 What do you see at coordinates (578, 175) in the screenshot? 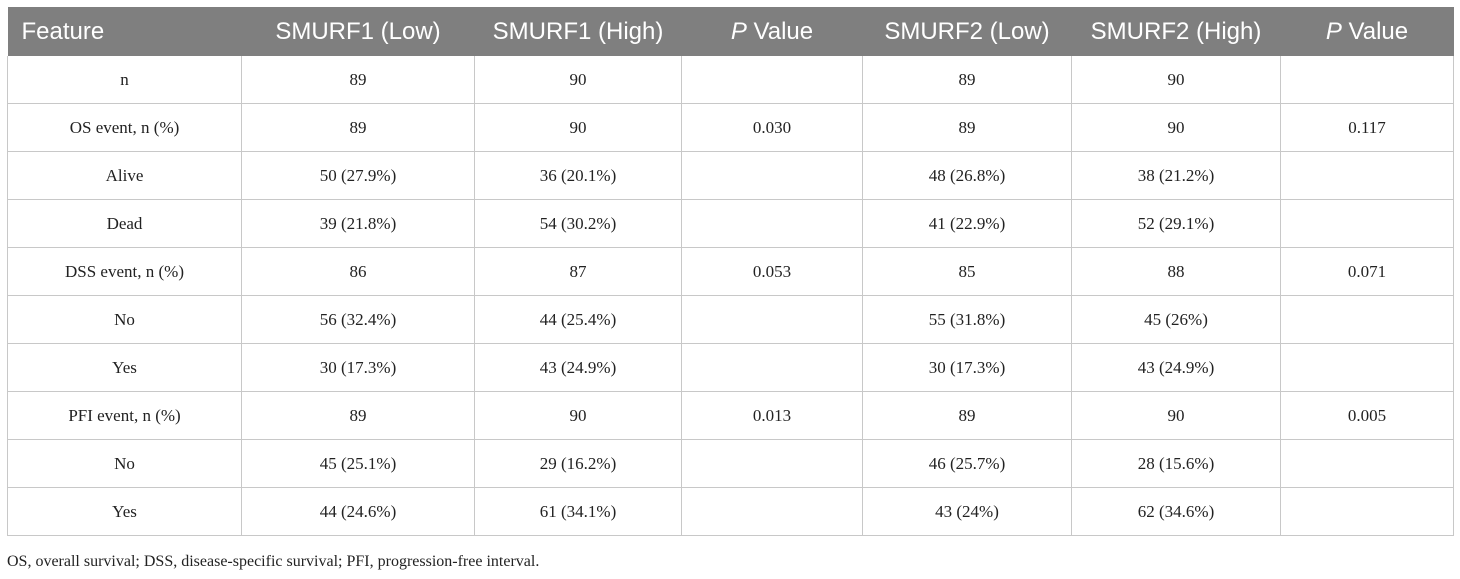
I see `table-cell: 36 (20.1%)` at bounding box center [578, 175].